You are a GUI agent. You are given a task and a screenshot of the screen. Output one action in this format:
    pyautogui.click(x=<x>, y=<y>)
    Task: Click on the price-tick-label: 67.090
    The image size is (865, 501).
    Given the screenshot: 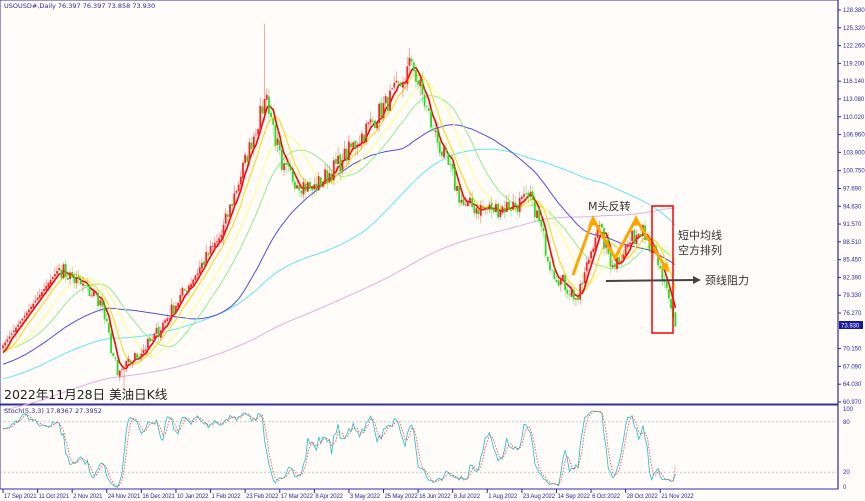 What is the action you would take?
    pyautogui.click(x=852, y=367)
    